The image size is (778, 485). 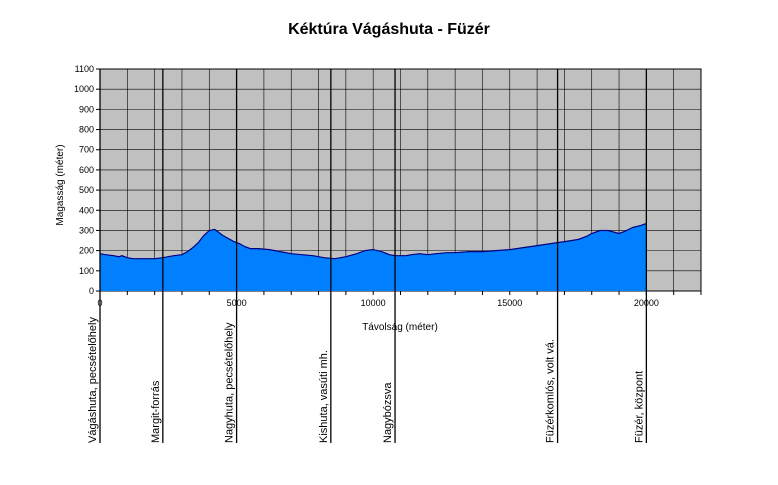 What do you see at coordinates (86, 170) in the screenshot?
I see `y-tick-label: 600` at bounding box center [86, 170].